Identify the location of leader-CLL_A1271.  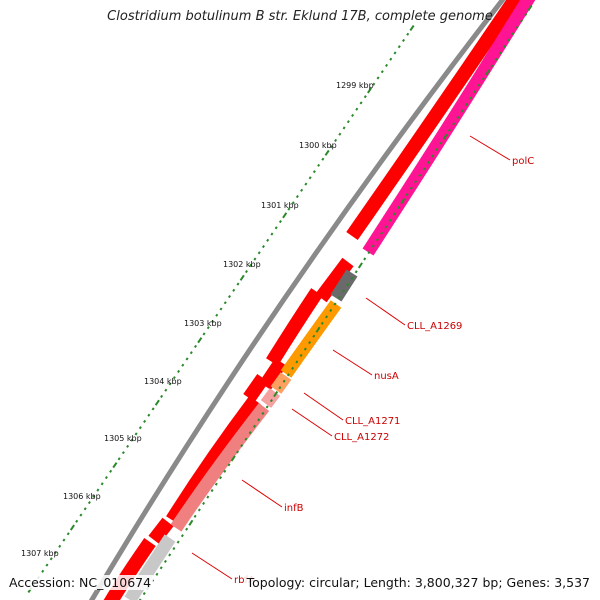
(323, 406).